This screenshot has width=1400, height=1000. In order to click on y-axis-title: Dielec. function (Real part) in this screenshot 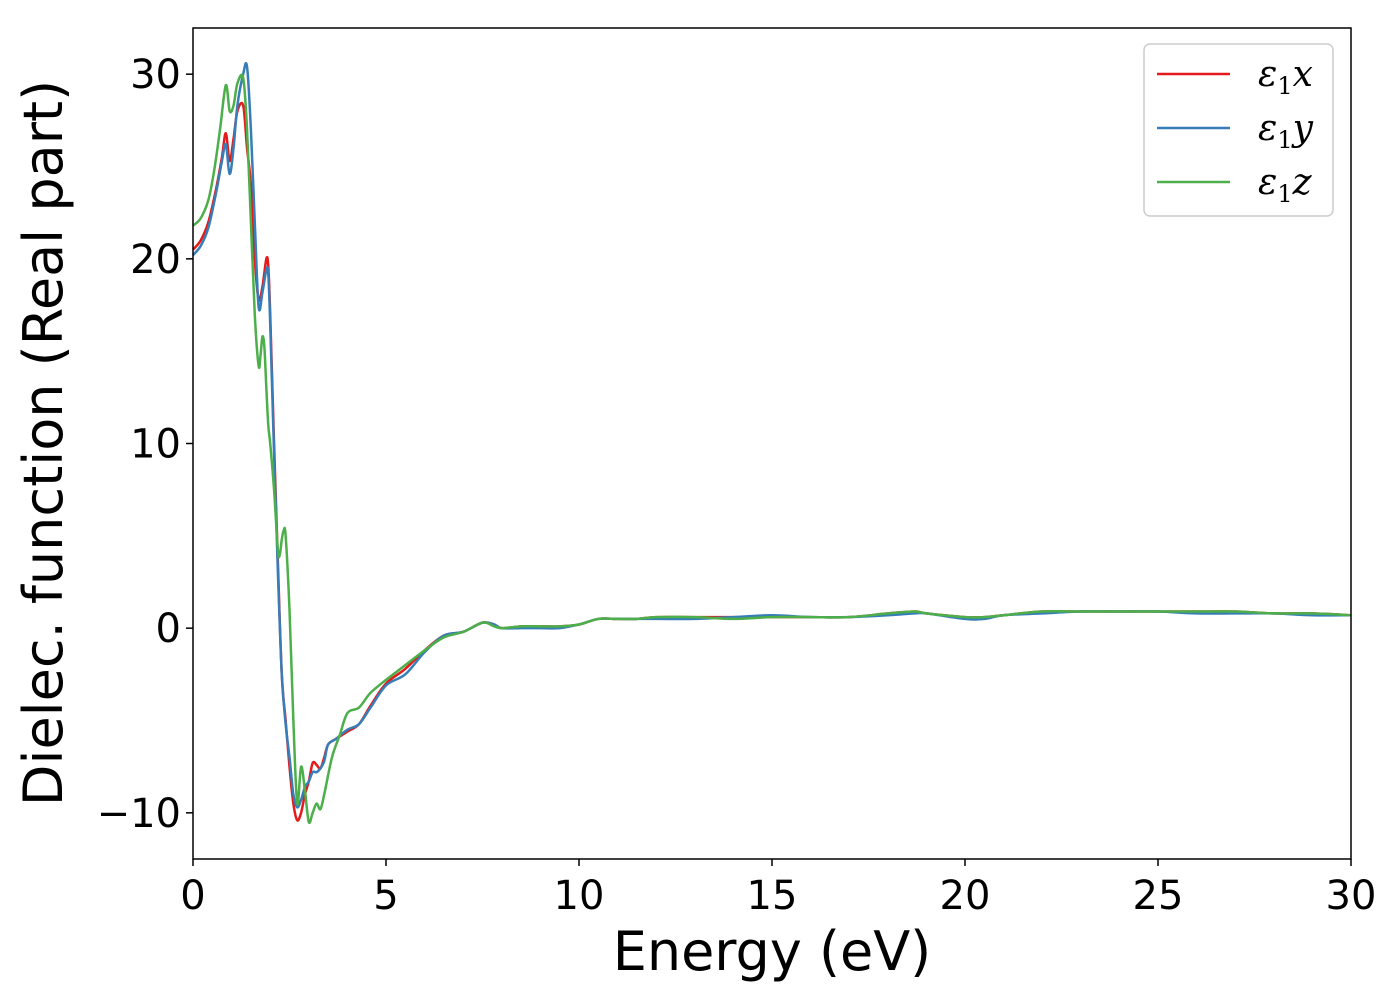, I will do `click(43, 443)`.